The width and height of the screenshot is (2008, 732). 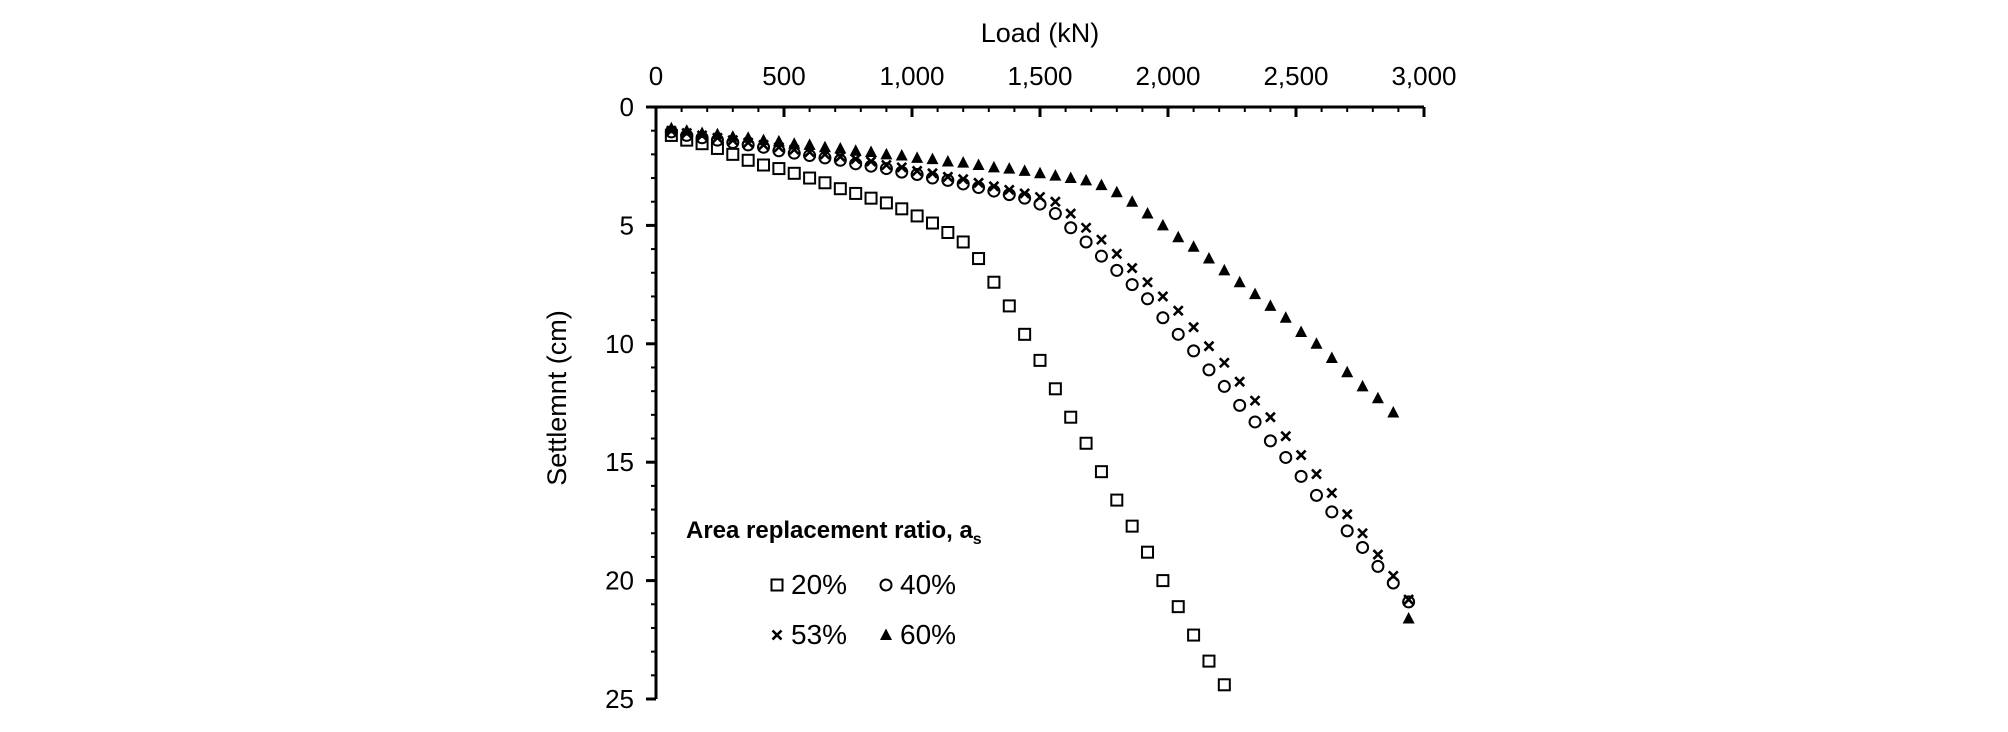 I want to click on x-tick-label: 2,500, so click(x=1295, y=76).